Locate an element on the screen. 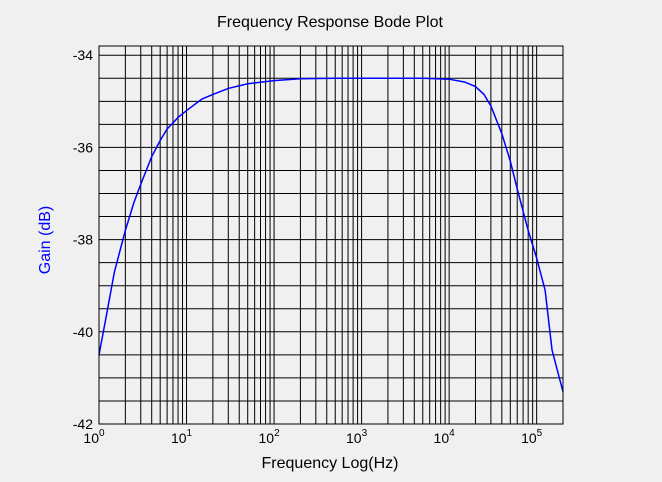 This screenshot has height=482, width=662. y-tick-label: -40 is located at coordinates (83, 332).